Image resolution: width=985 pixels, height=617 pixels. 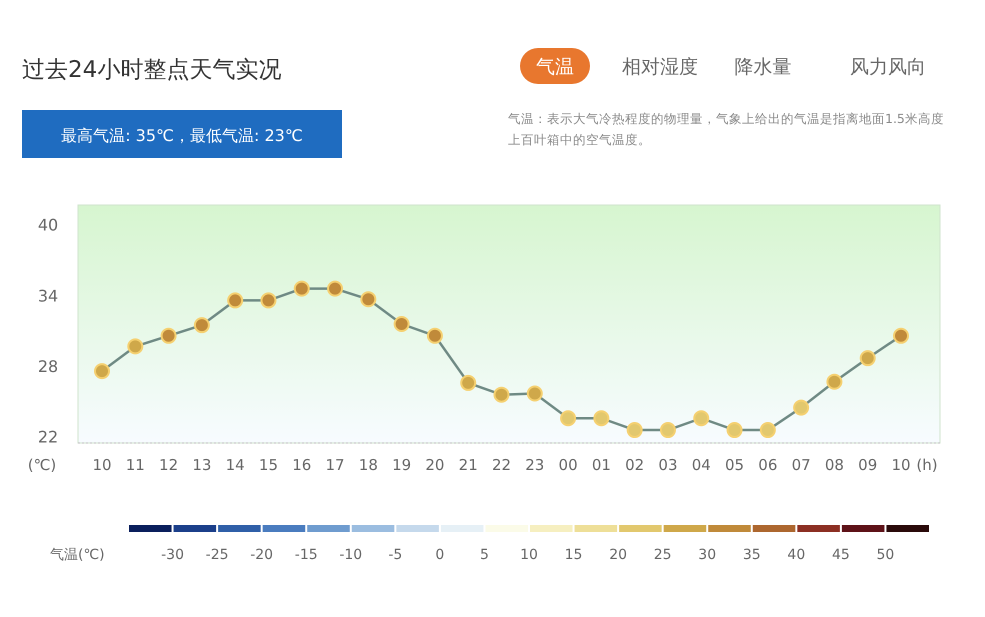 I want to click on y-tick-label: 28, so click(x=48, y=366).